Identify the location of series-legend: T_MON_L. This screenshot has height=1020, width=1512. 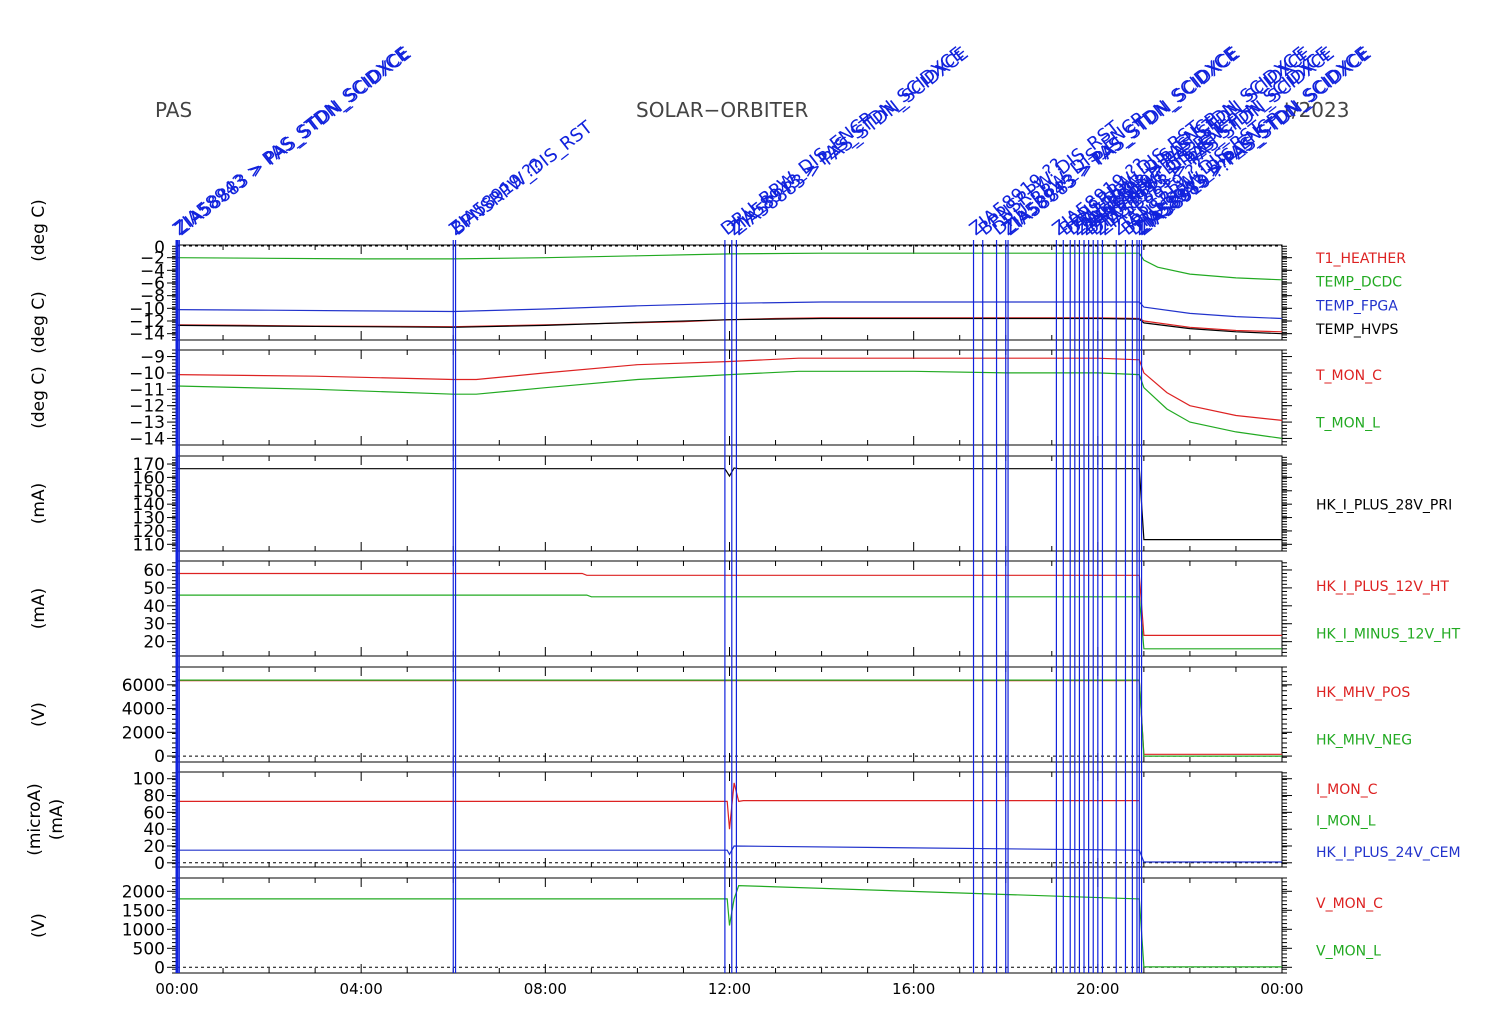
(1347, 423).